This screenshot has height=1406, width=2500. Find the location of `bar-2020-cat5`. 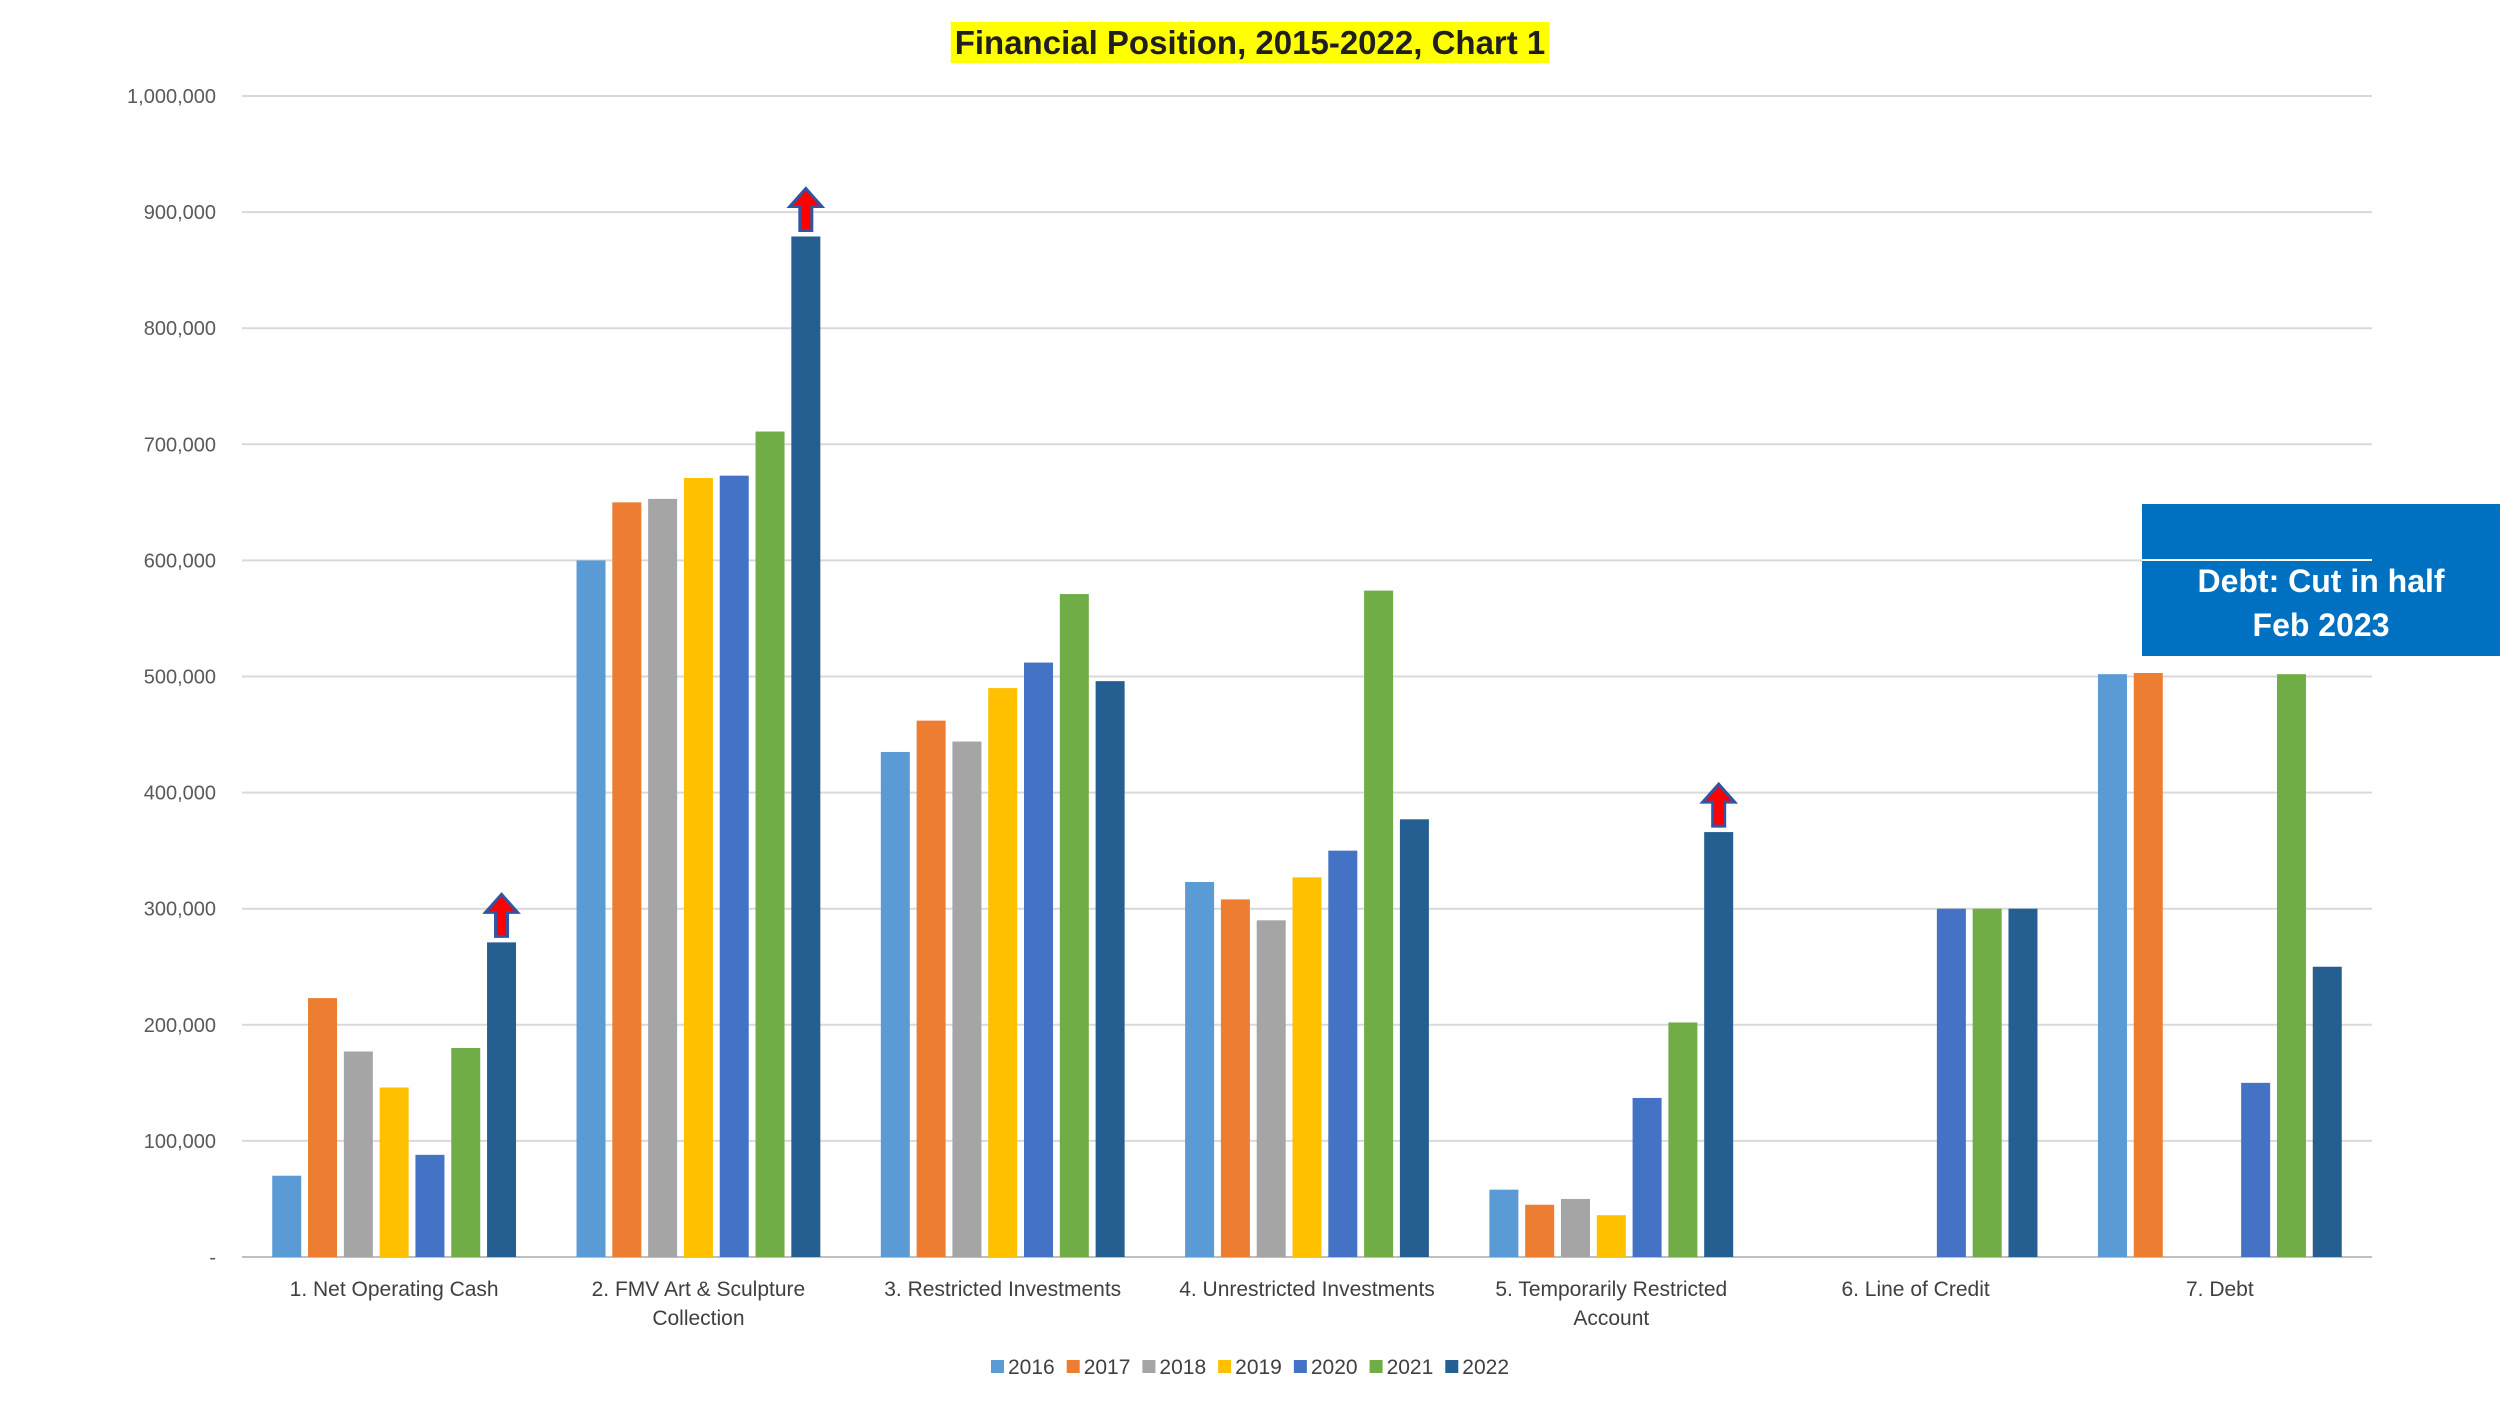

bar-2020-cat5 is located at coordinates (1647, 1177).